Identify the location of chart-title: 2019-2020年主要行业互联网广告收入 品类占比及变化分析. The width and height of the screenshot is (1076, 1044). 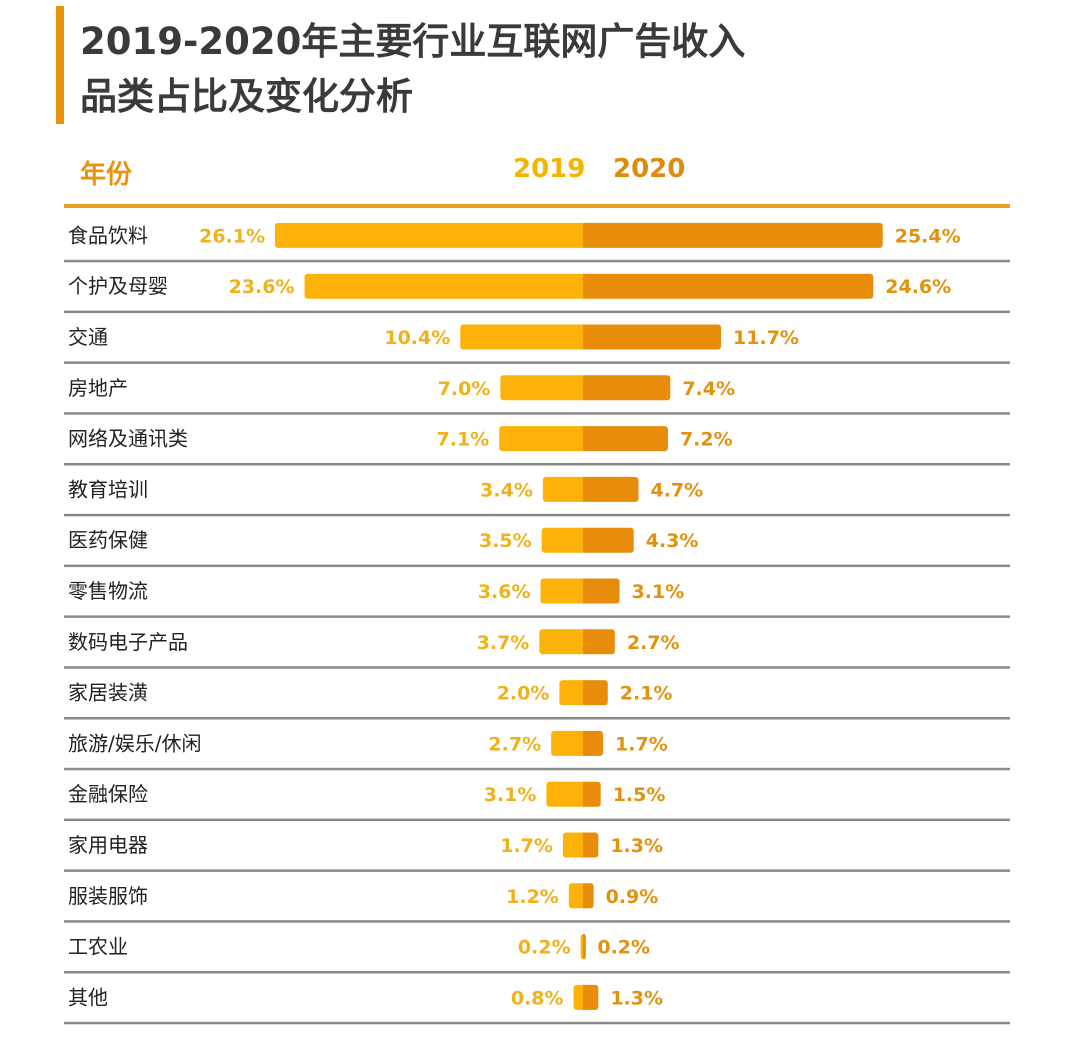
(412, 69).